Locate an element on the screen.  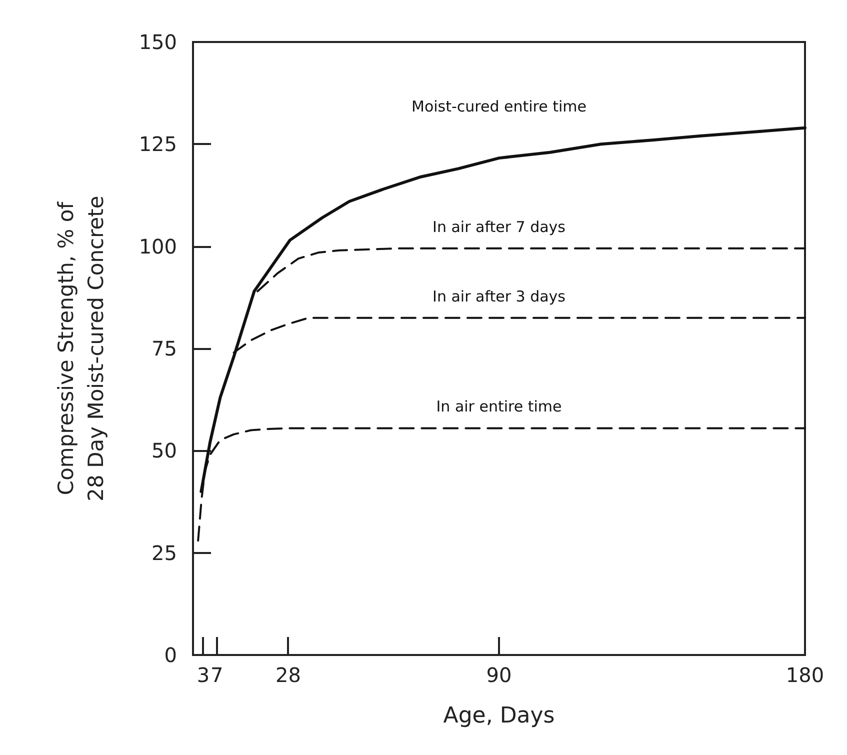
y-tick-label: 75 is located at coordinates (164, 348).